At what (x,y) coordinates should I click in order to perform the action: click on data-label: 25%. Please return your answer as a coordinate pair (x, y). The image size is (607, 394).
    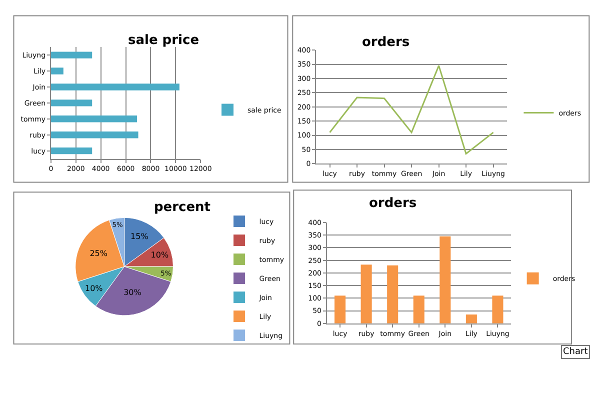
    Looking at the image, I should click on (99, 253).